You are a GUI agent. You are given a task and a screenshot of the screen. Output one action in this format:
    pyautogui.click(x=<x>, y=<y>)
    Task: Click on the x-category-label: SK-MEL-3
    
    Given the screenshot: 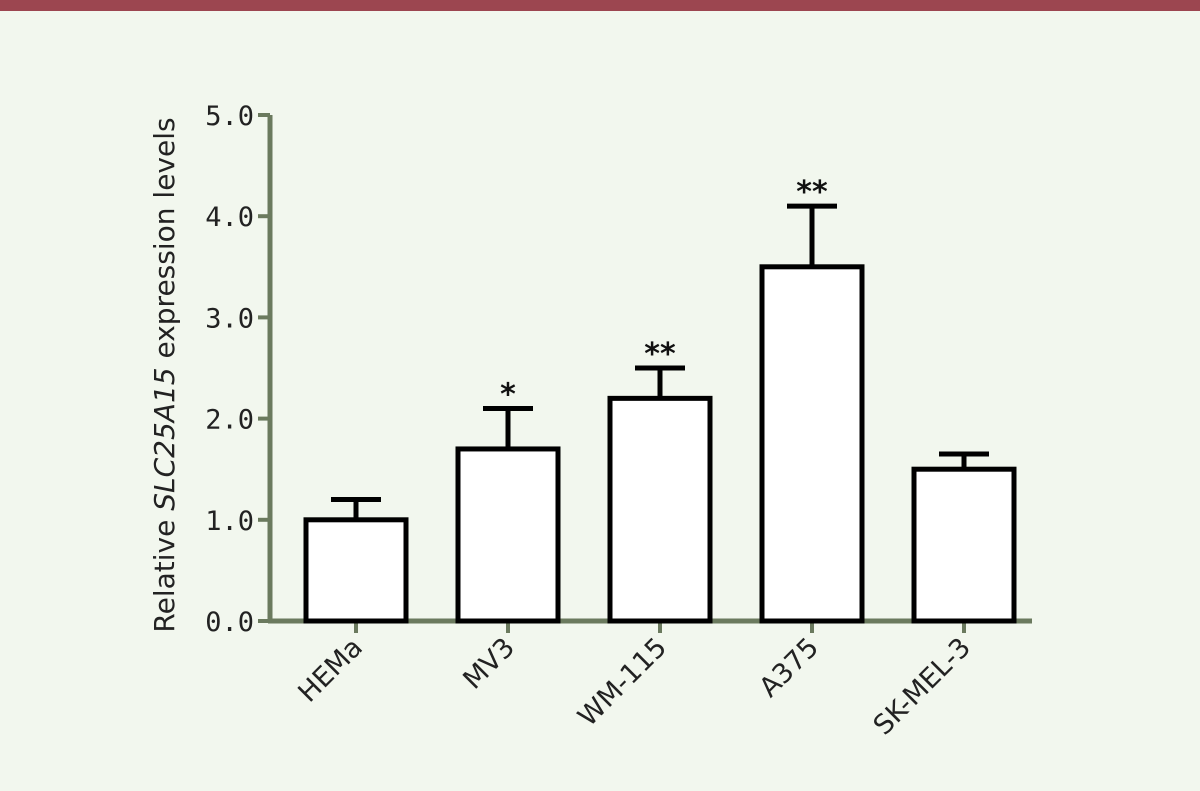 What is the action you would take?
    pyautogui.click(x=922, y=686)
    